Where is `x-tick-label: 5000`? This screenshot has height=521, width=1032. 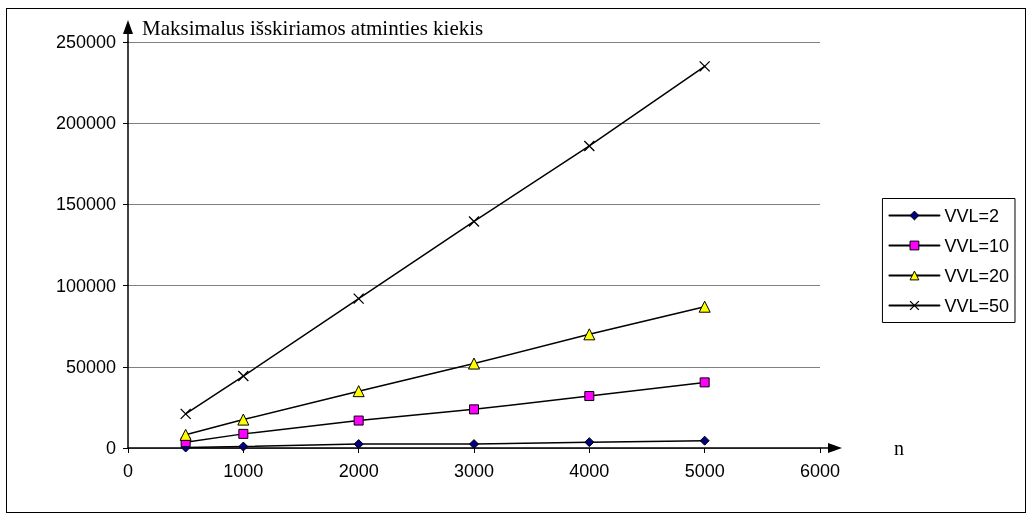
x-tick-label: 5000 is located at coordinates (704, 471).